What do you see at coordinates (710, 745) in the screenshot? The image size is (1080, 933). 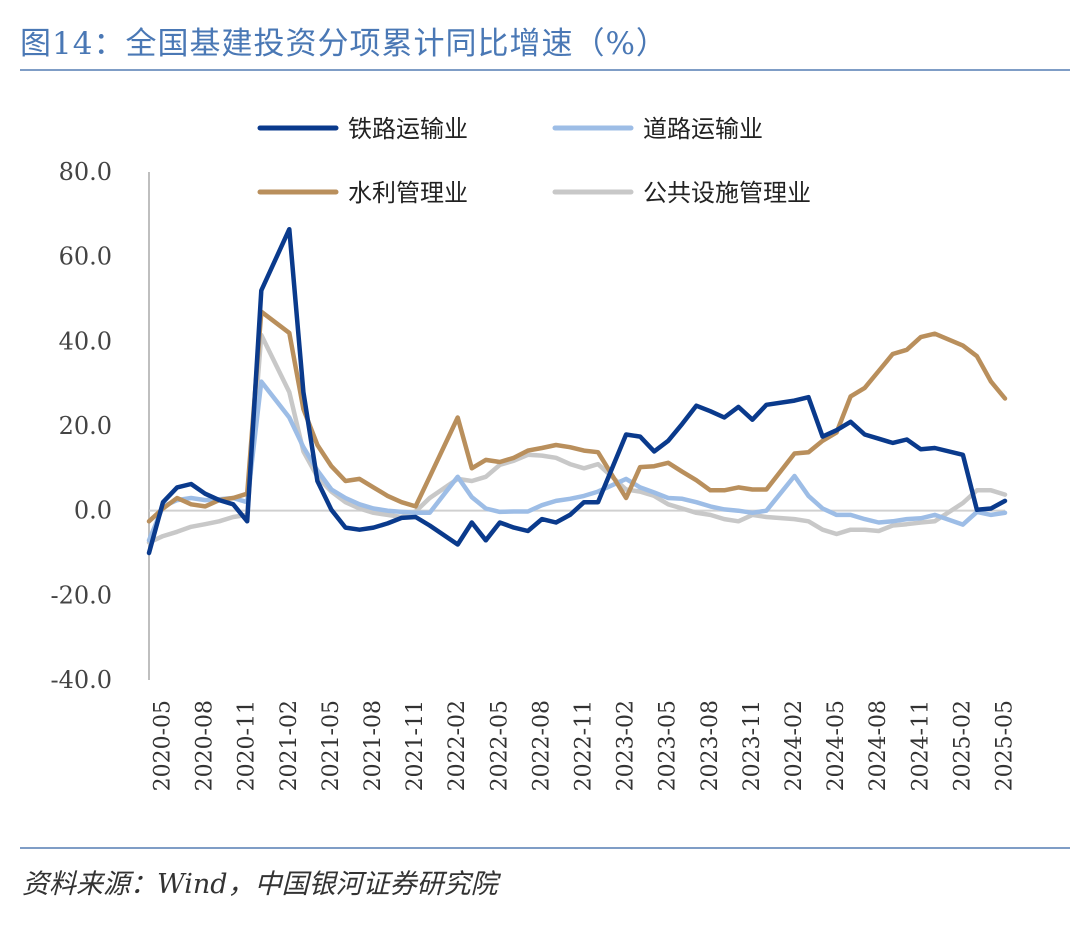 I see `x-tick-label: 2023-08` at bounding box center [710, 745].